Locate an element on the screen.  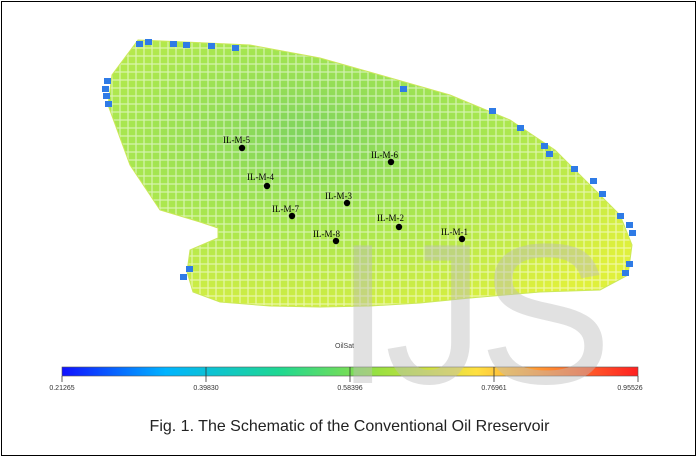
well-label: IL-M-1 is located at coordinates (454, 232).